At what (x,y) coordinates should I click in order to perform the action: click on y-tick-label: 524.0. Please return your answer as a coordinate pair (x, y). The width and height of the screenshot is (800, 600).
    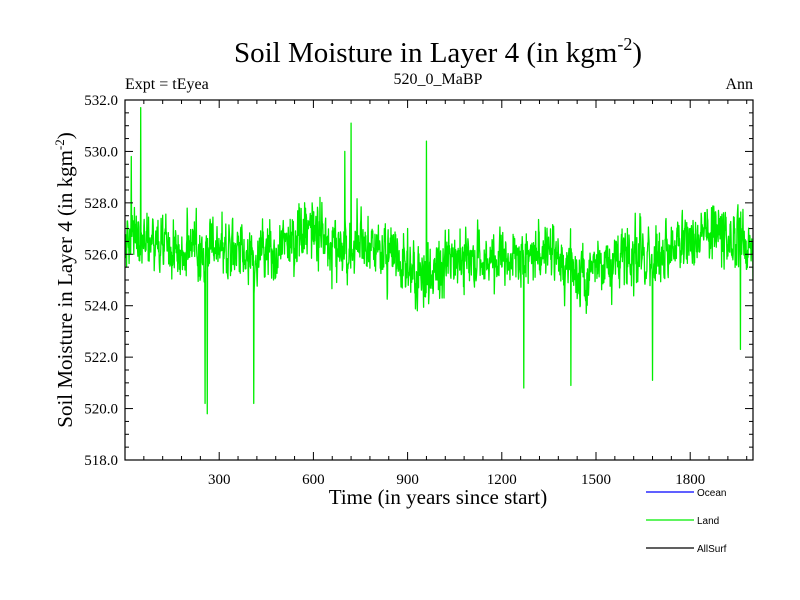
    Looking at the image, I should click on (101, 307).